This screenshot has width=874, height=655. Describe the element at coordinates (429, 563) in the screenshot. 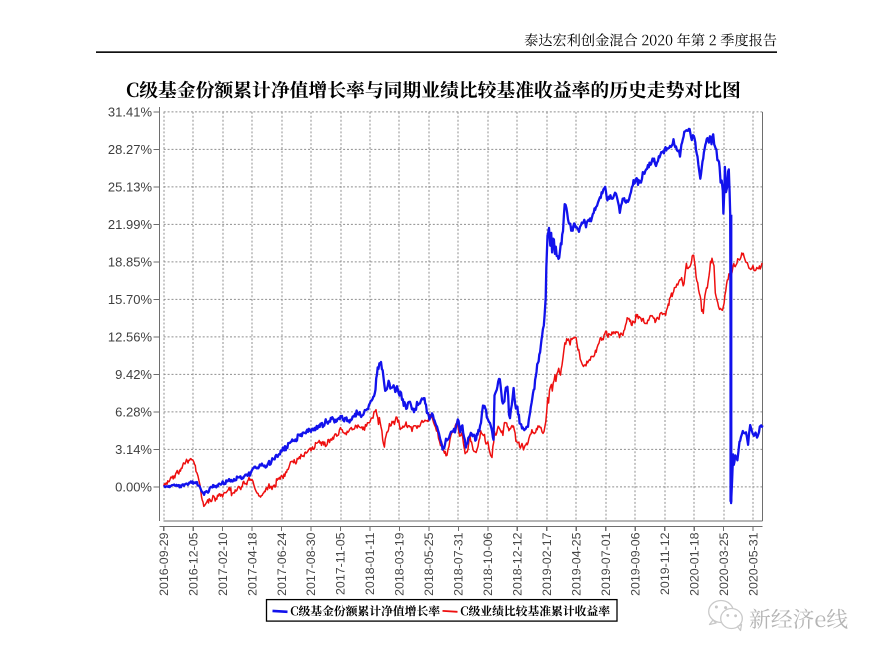

I see `svg-text: 2018-05-25` at that location.